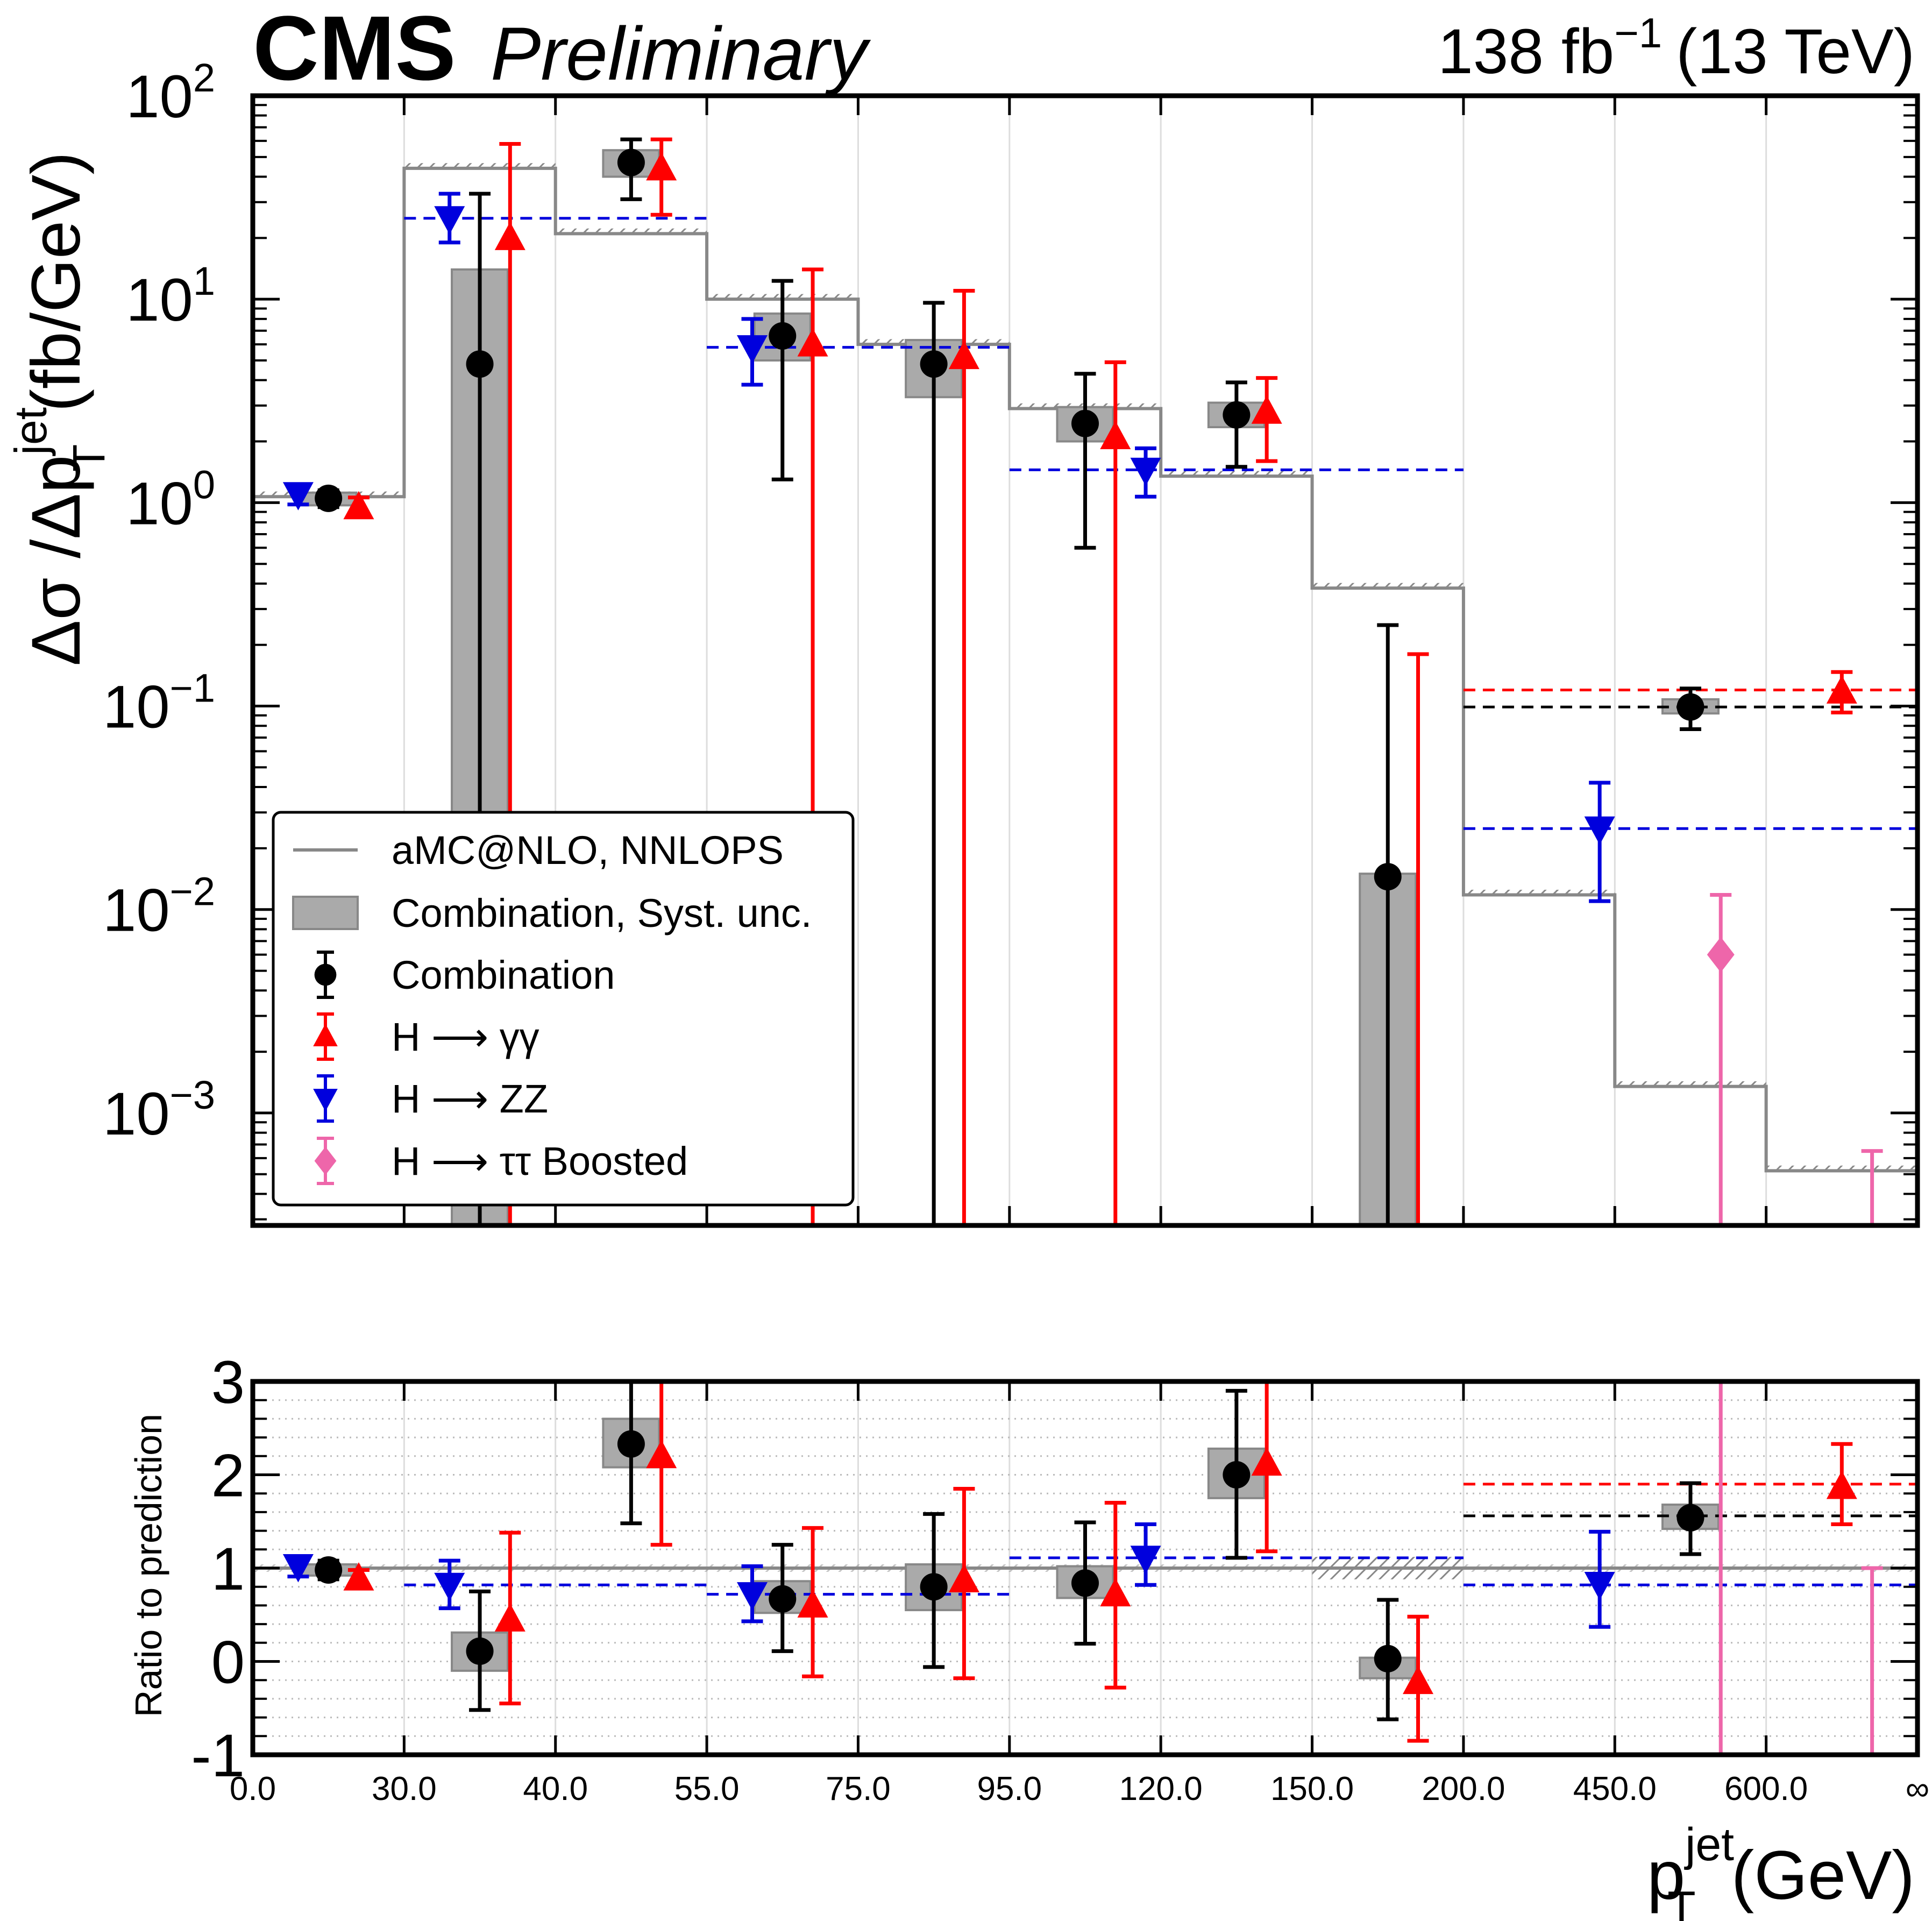 The image size is (1932, 1921). Describe the element at coordinates (192, 1095) in the screenshot. I see `main-y-tick-exponent: −3` at that location.